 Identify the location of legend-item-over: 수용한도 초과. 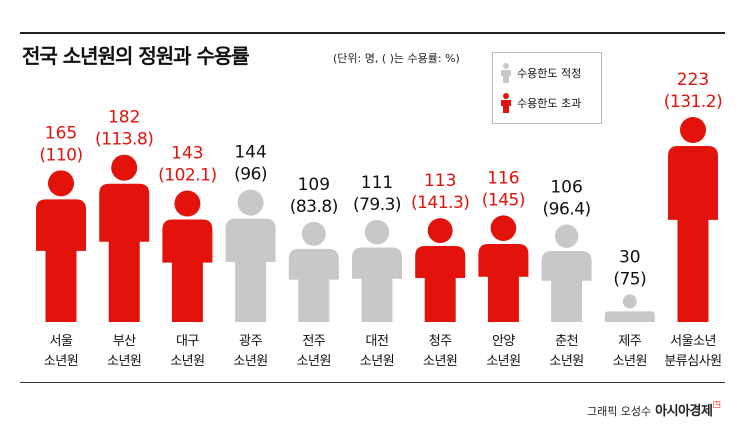
(540, 103).